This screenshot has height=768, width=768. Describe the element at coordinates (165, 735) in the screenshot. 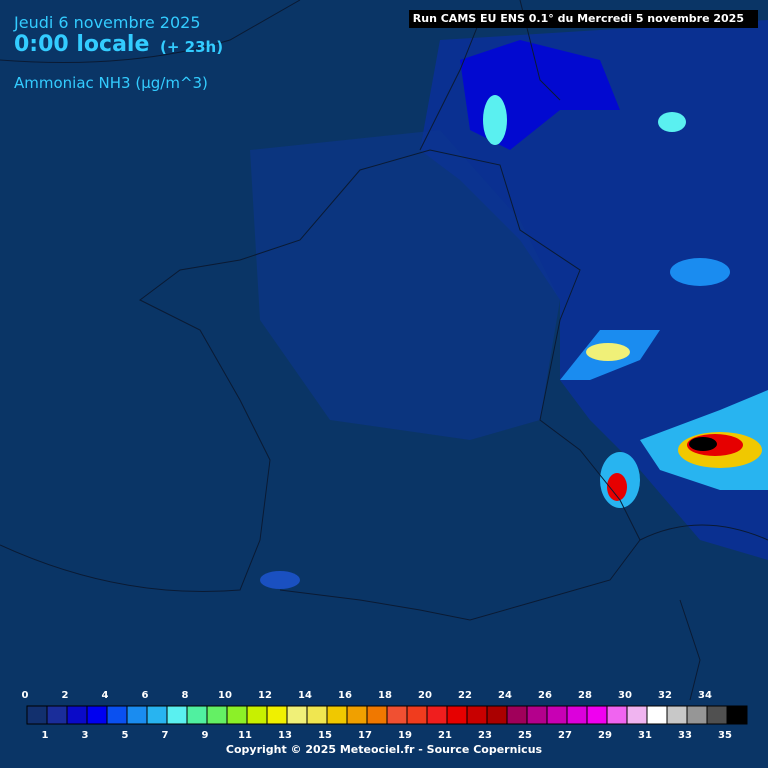

I see `legend-label: 7` at that location.